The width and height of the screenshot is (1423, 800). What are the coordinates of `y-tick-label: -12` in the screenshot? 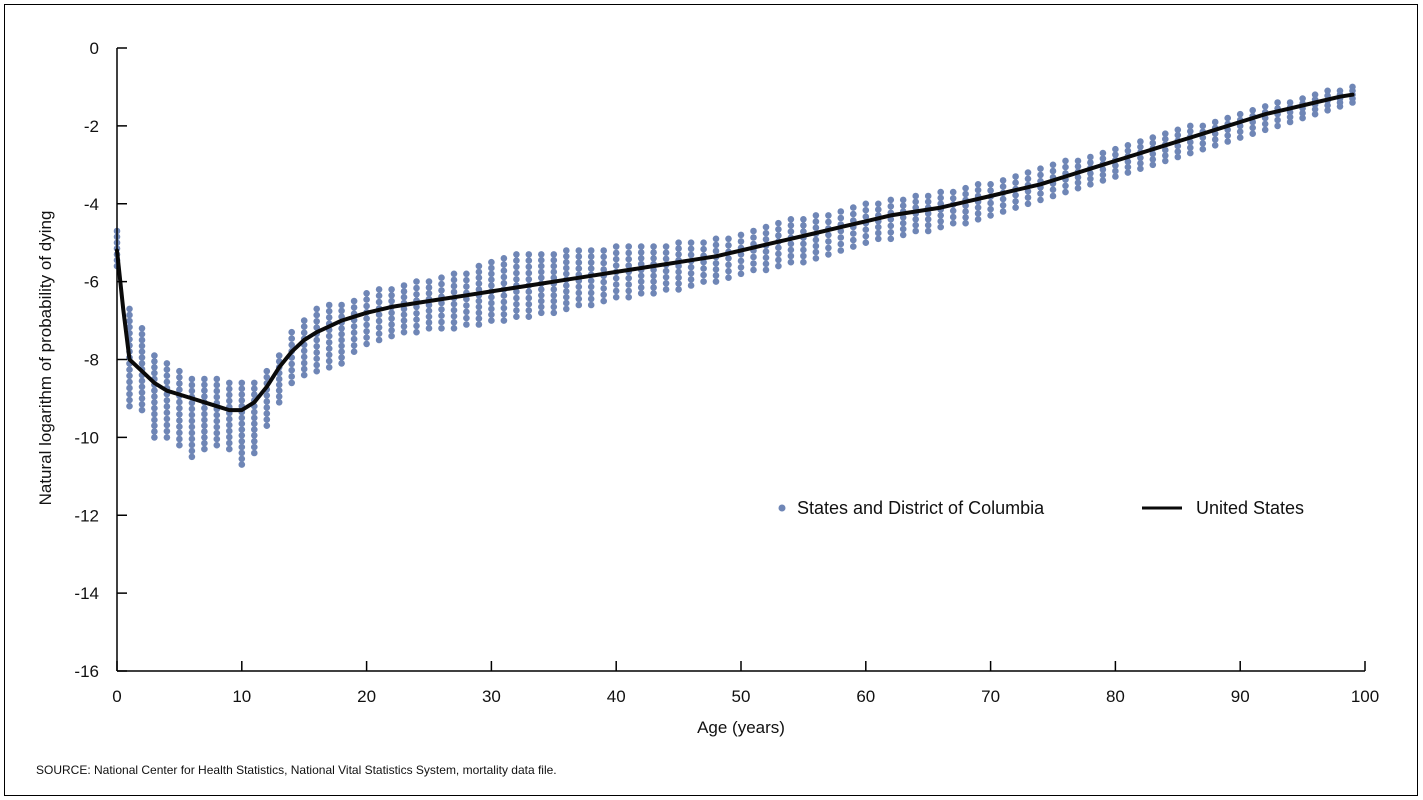 It's located at (86, 515).